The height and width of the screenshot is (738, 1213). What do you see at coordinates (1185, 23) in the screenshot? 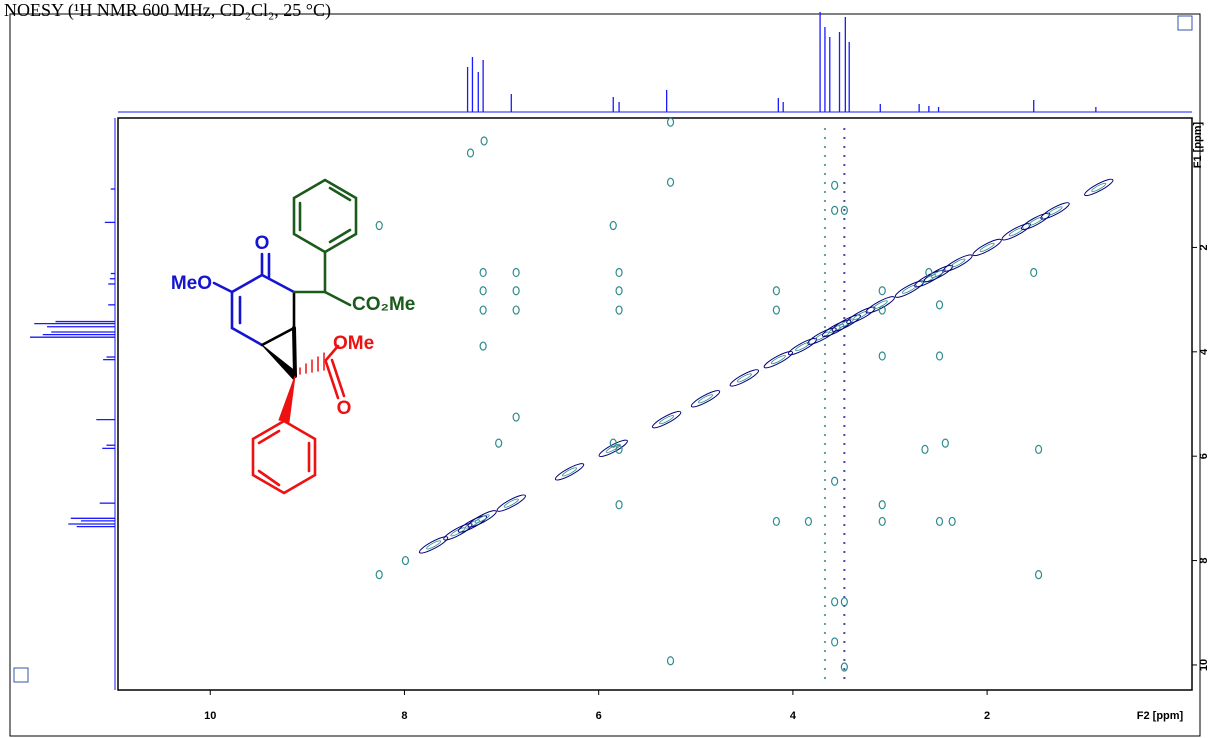
I see `corner-box` at bounding box center [1185, 23].